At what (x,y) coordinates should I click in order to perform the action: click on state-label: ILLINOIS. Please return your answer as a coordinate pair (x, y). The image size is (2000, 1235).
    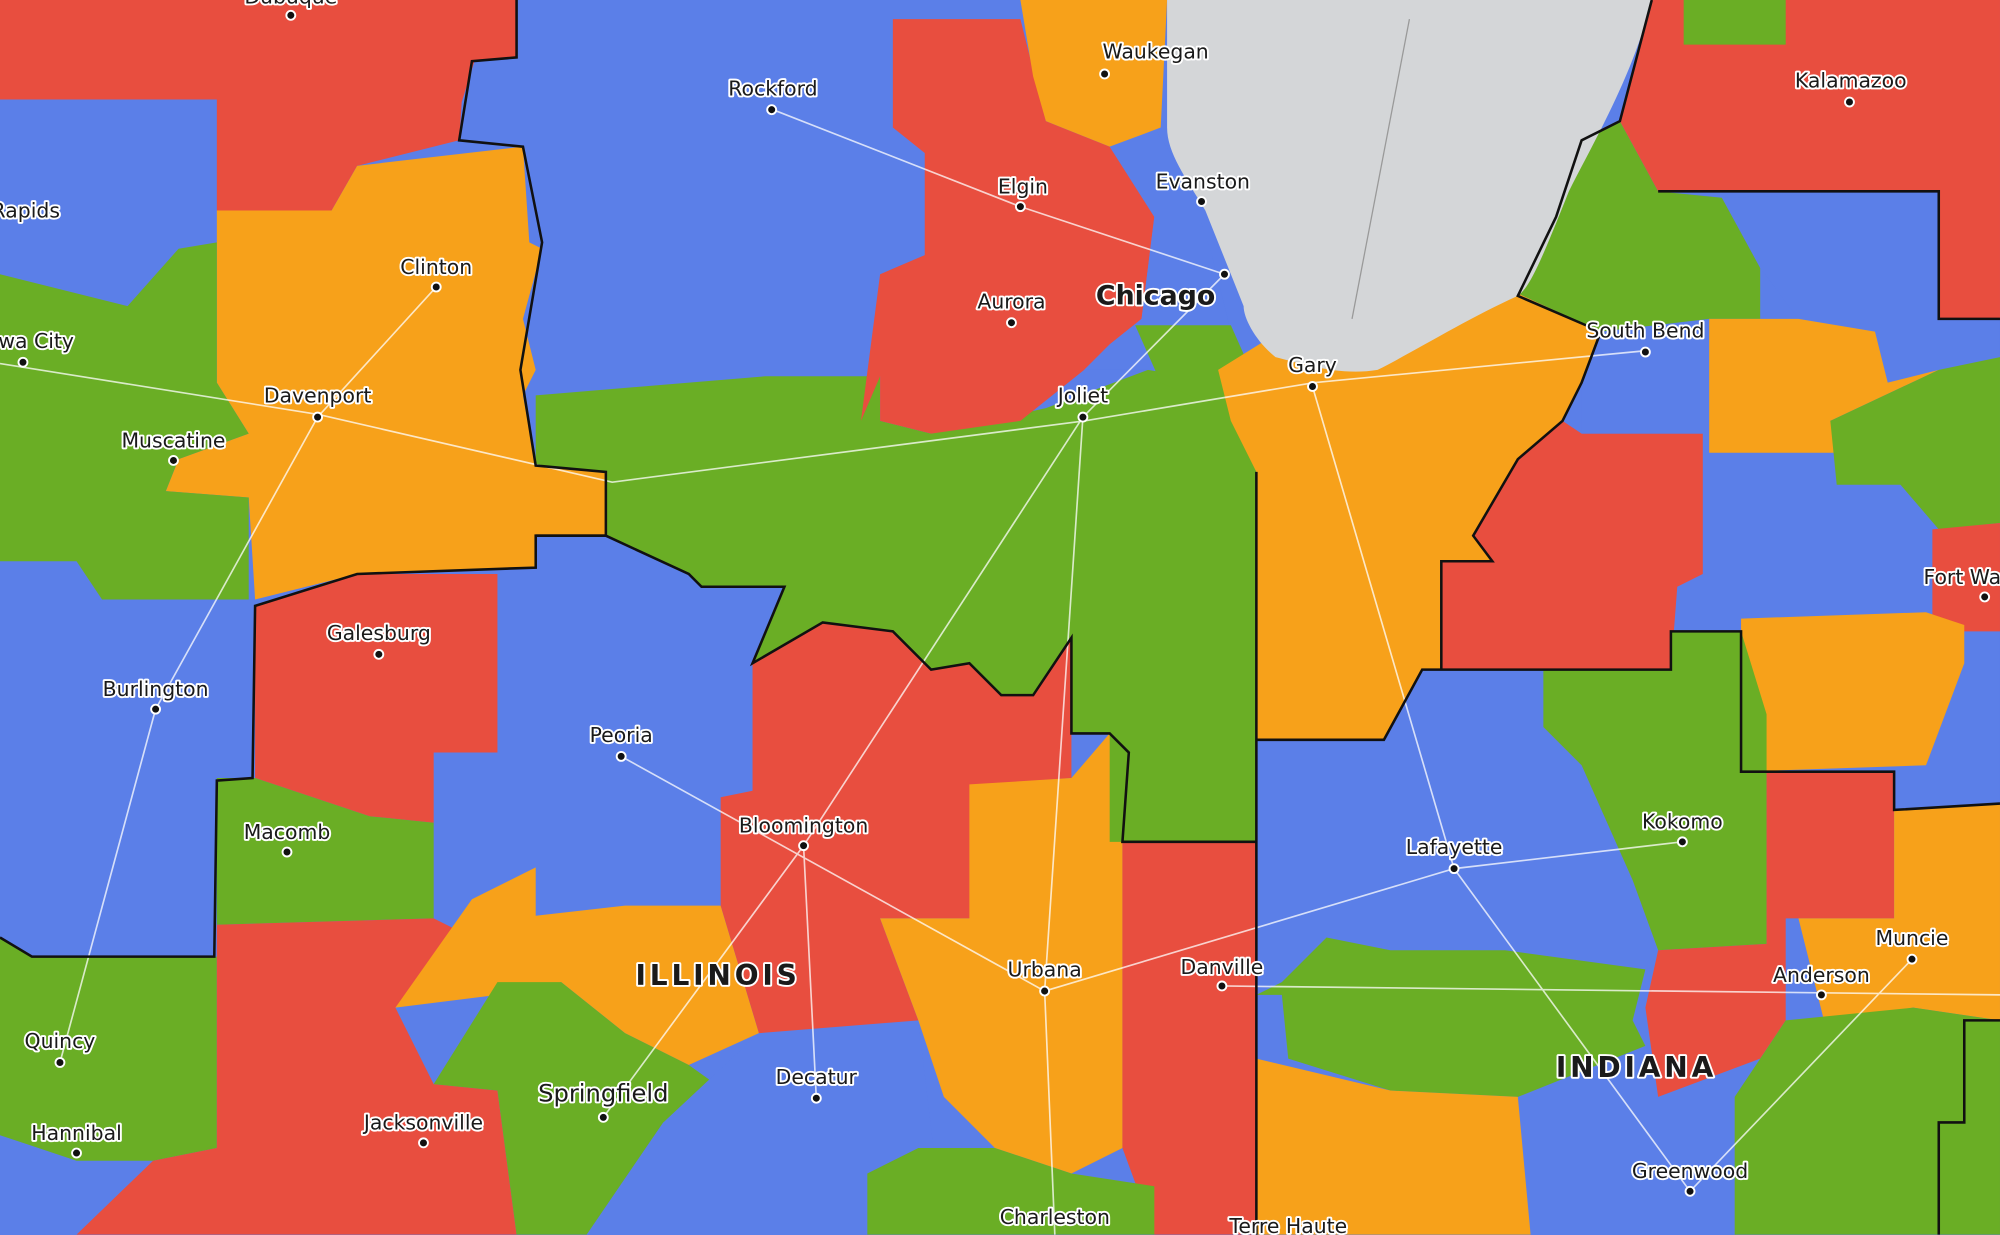
    Looking at the image, I should click on (718, 975).